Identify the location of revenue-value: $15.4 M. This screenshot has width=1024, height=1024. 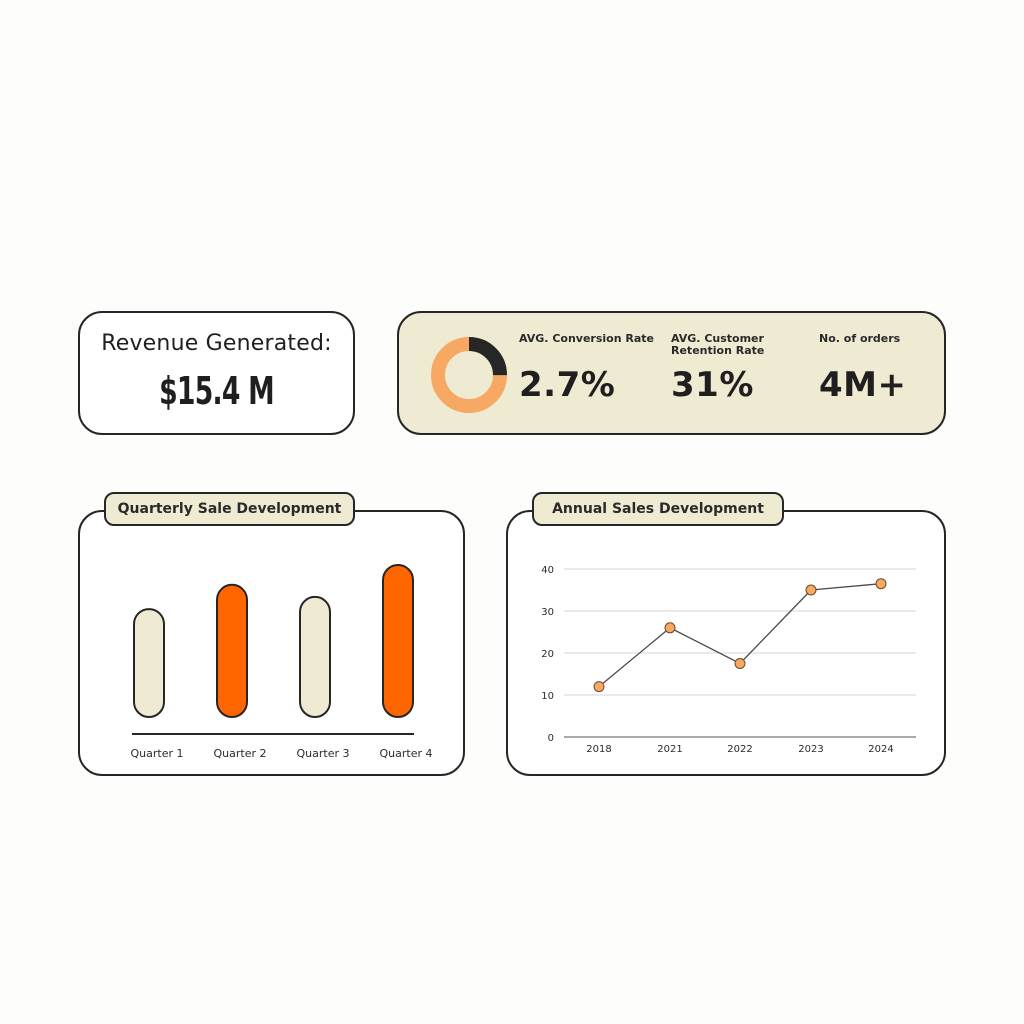
(216, 391).